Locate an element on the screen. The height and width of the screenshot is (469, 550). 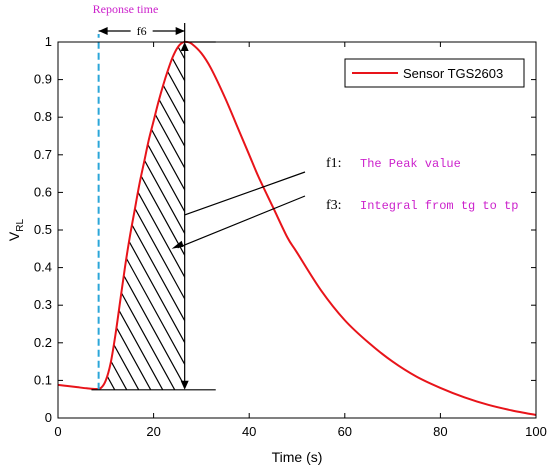
f6-label-bg is located at coordinates (141, 30).